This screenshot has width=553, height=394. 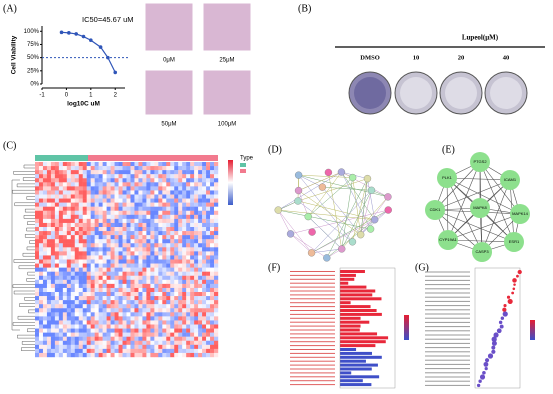 I want to click on node-label: PLK1, so click(x=447, y=177).